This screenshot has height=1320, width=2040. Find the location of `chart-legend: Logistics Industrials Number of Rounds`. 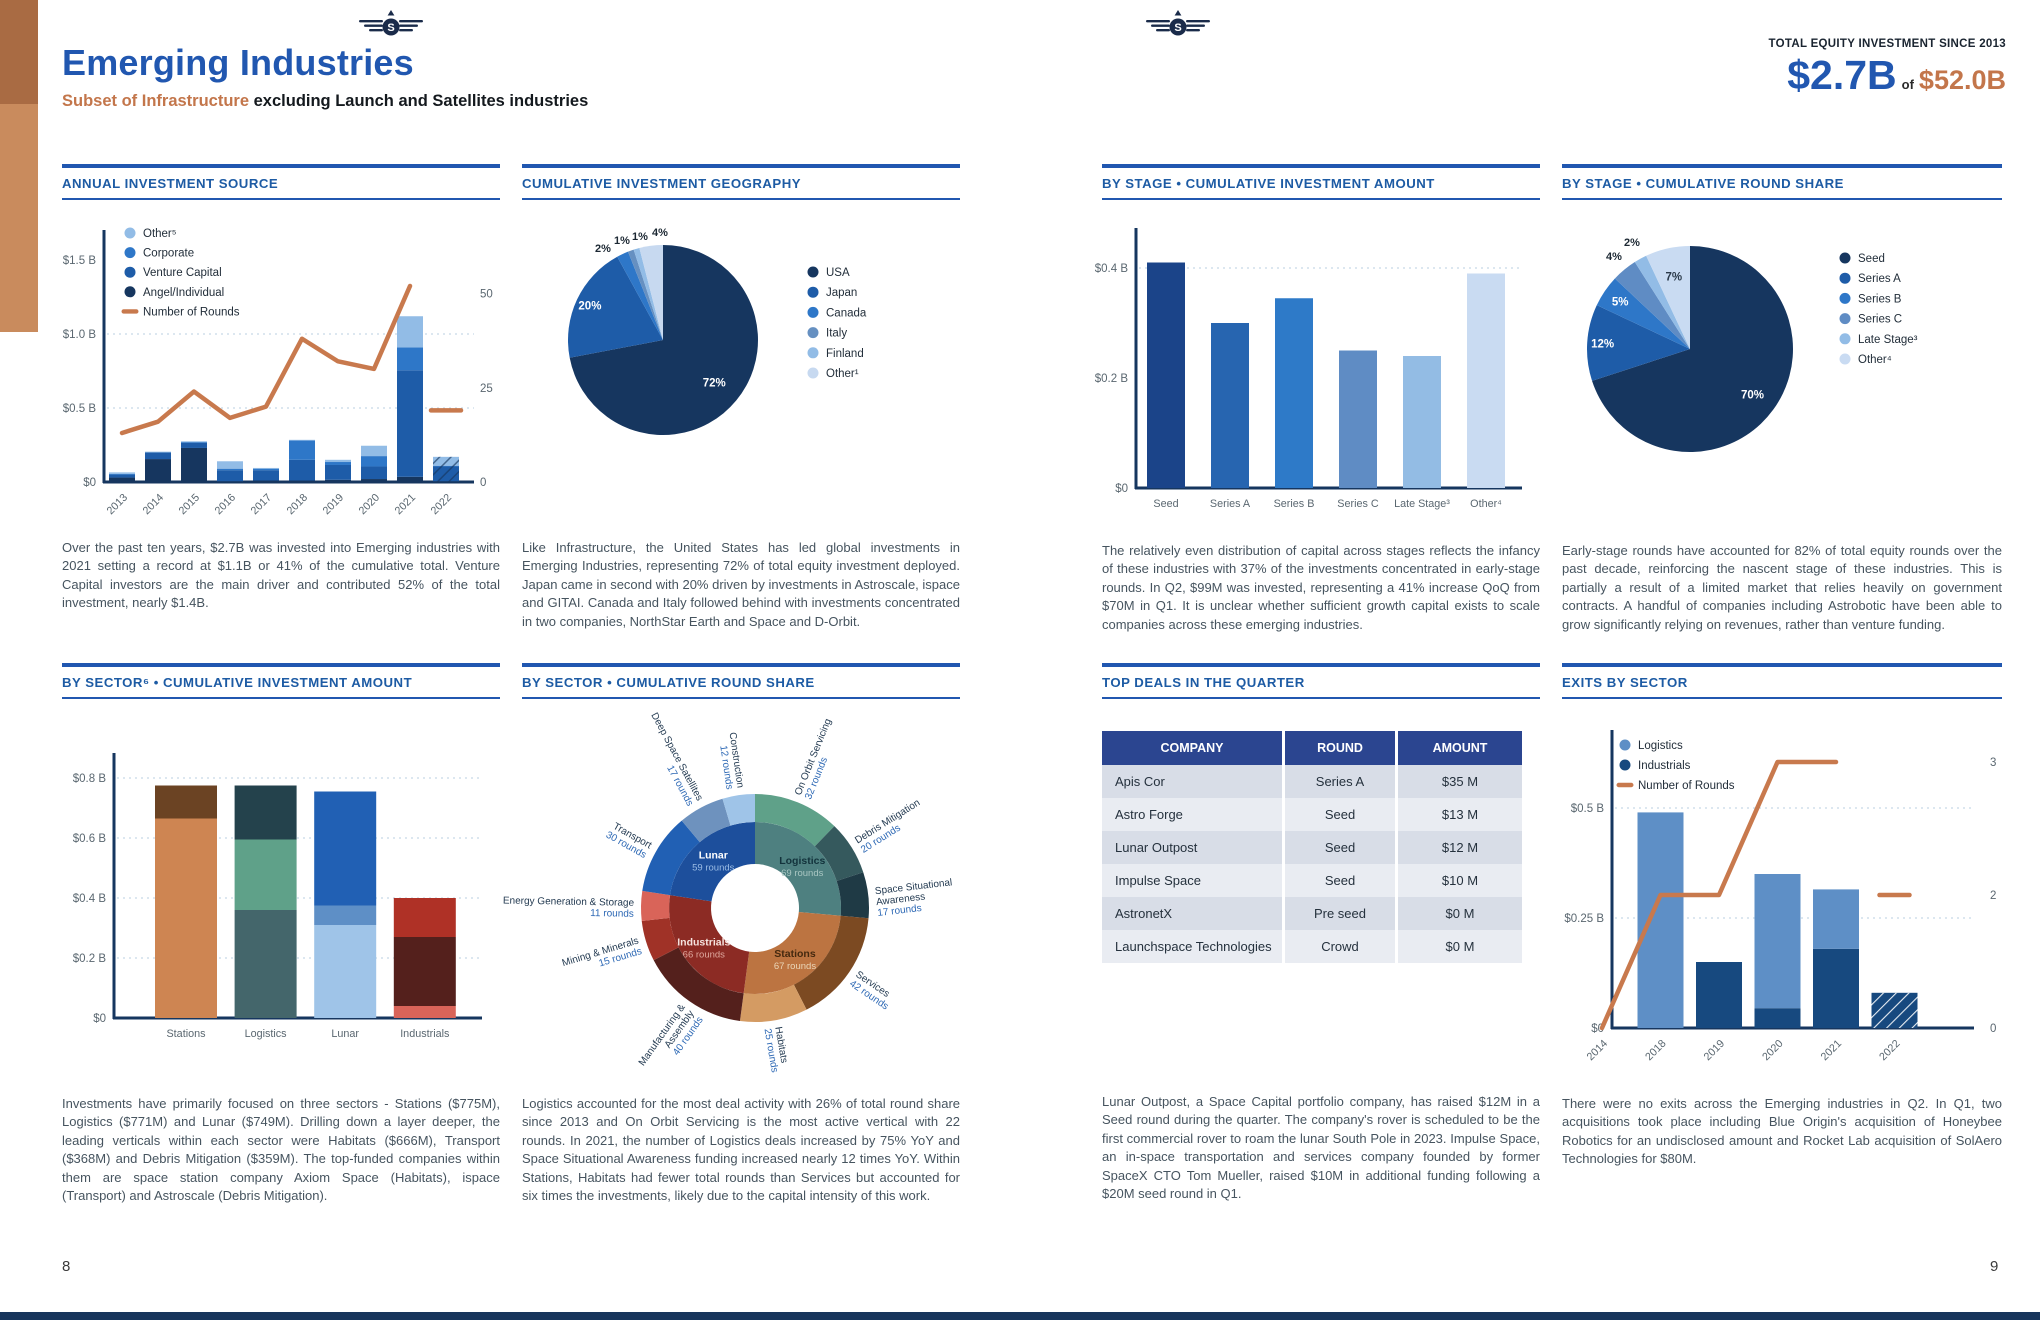

chart-legend: Logistics Industrials Number of Rounds is located at coordinates (1675, 765).